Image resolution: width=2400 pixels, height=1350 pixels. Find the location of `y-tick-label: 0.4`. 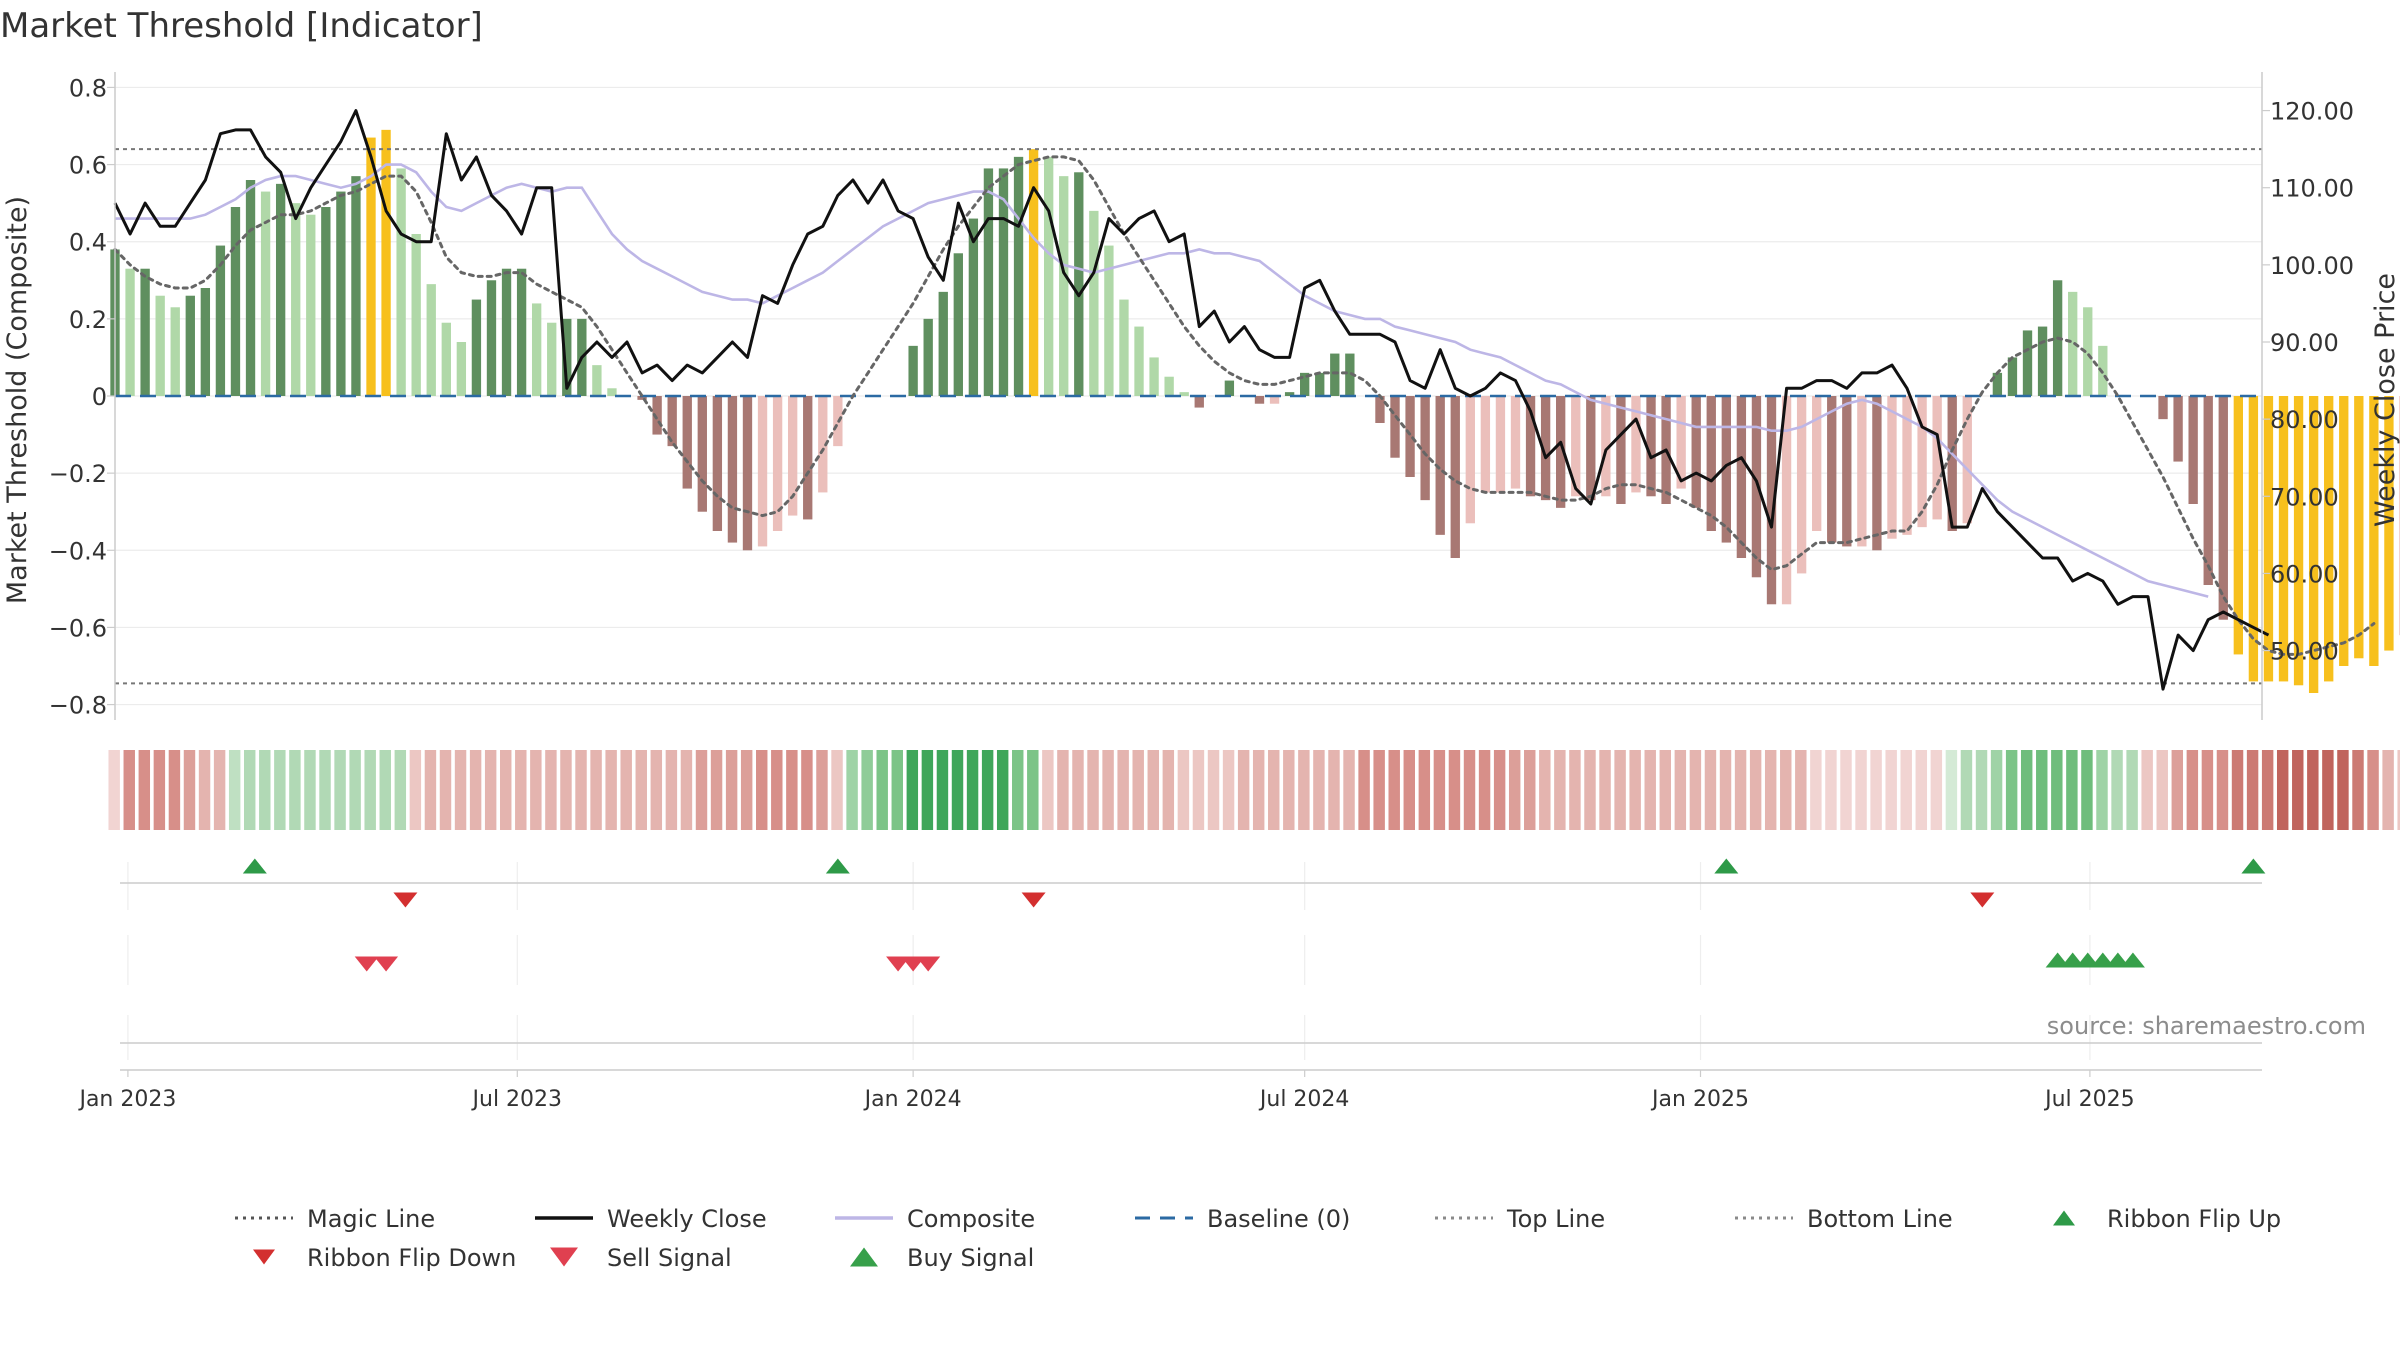

y-tick-label: 0.4 is located at coordinates (88, 243).